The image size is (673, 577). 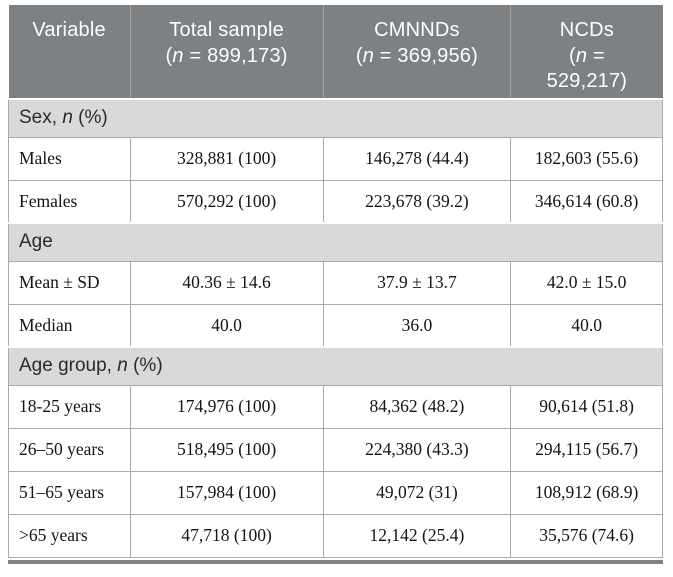 I want to click on cell-ncds: 90,614 (51.8), so click(x=586, y=406).